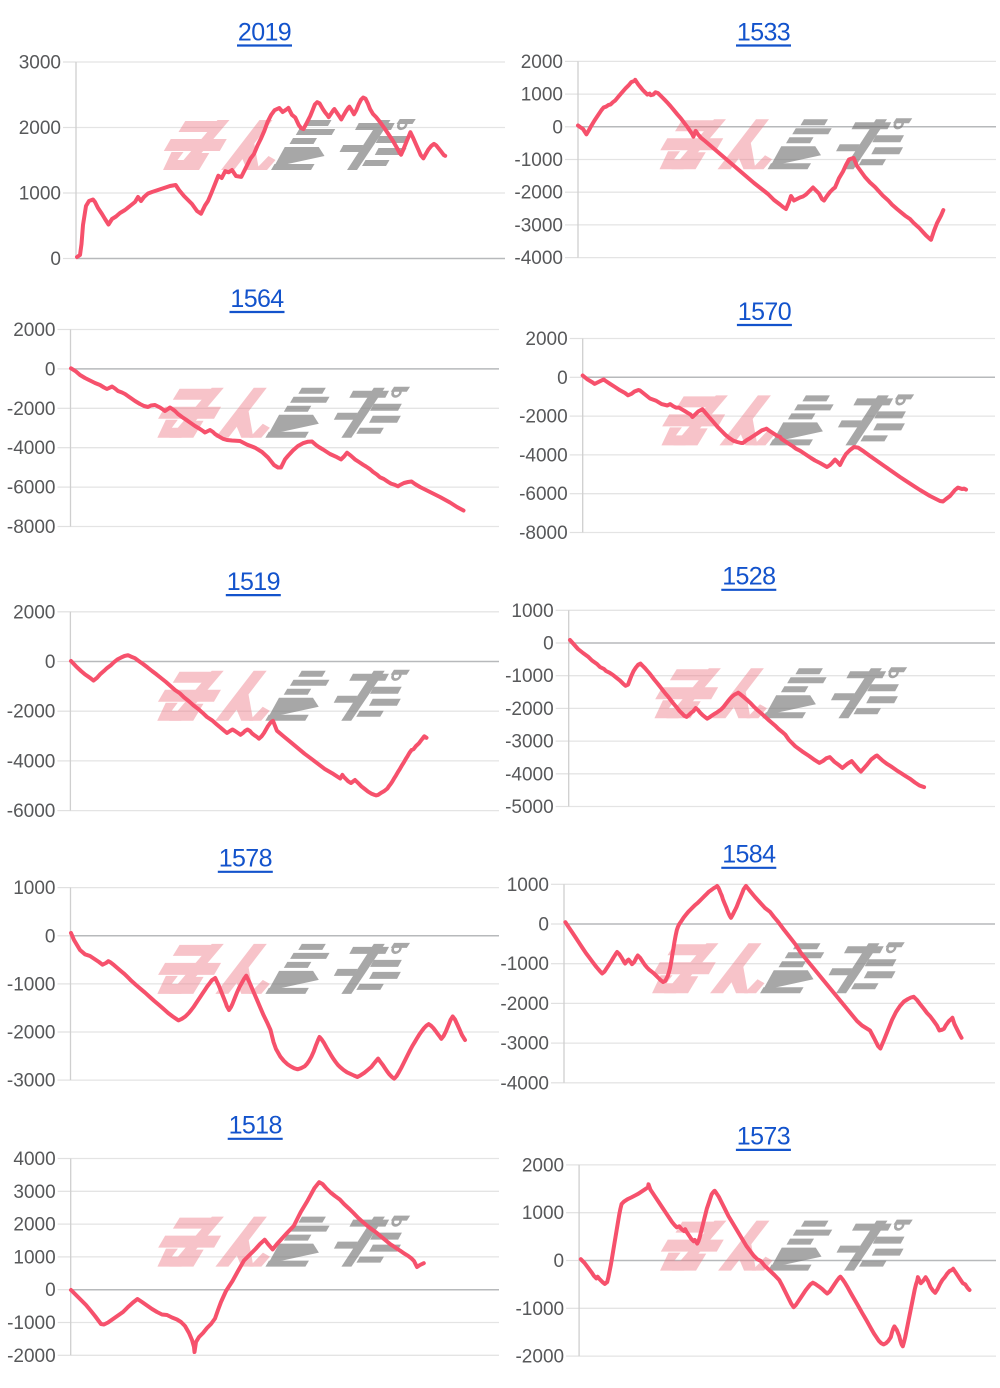 The height and width of the screenshot is (1388, 1000). I want to click on svg-text: 2019, so click(264, 32).